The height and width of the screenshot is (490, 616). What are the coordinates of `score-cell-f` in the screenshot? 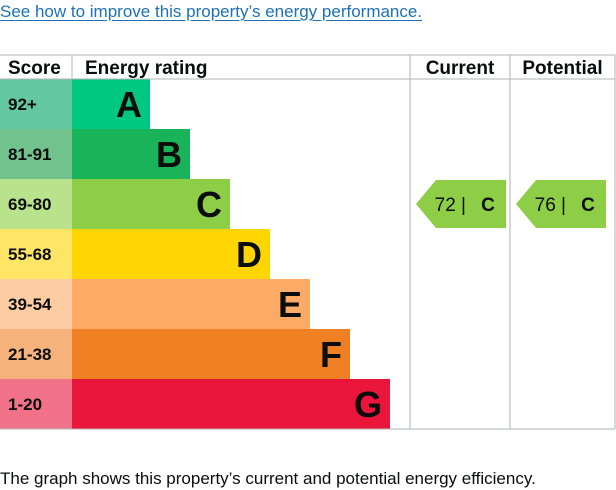 It's located at (36, 354).